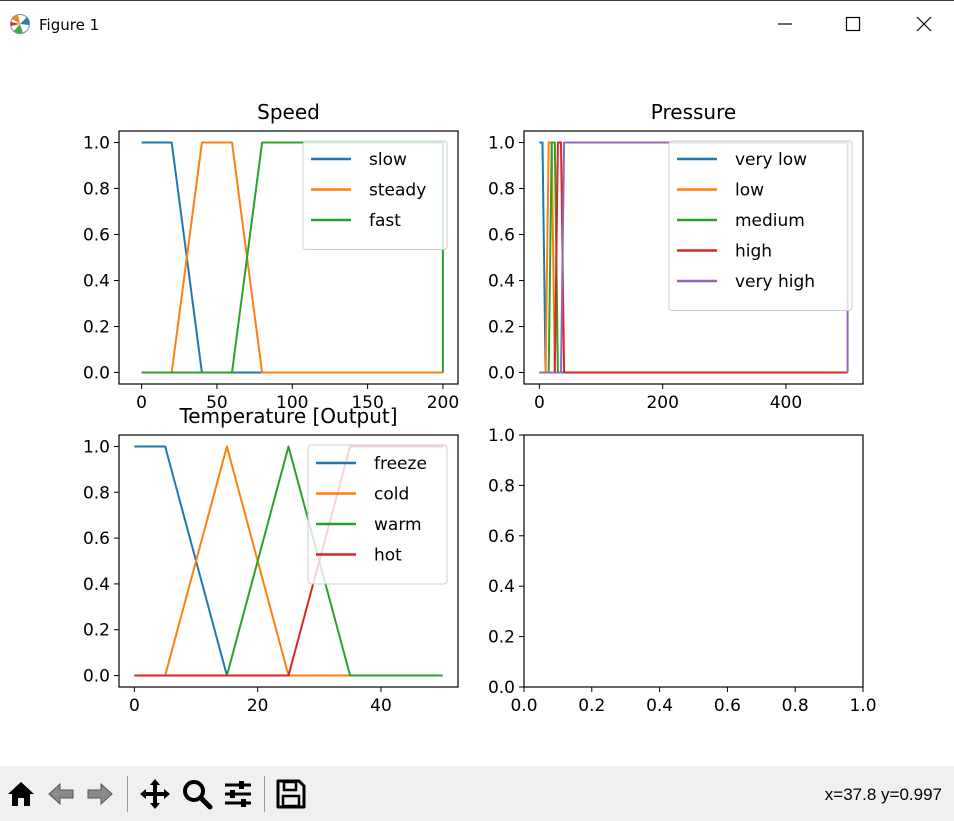  I want to click on legend-label: medium, so click(770, 221).